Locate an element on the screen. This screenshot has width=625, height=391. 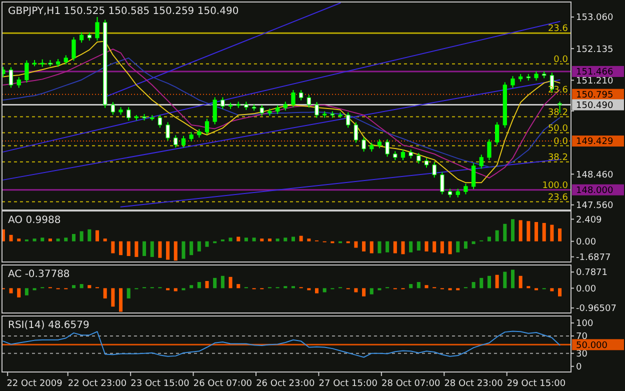
x-tick-label: 26 Oct 23:00 is located at coordinates (286, 384).